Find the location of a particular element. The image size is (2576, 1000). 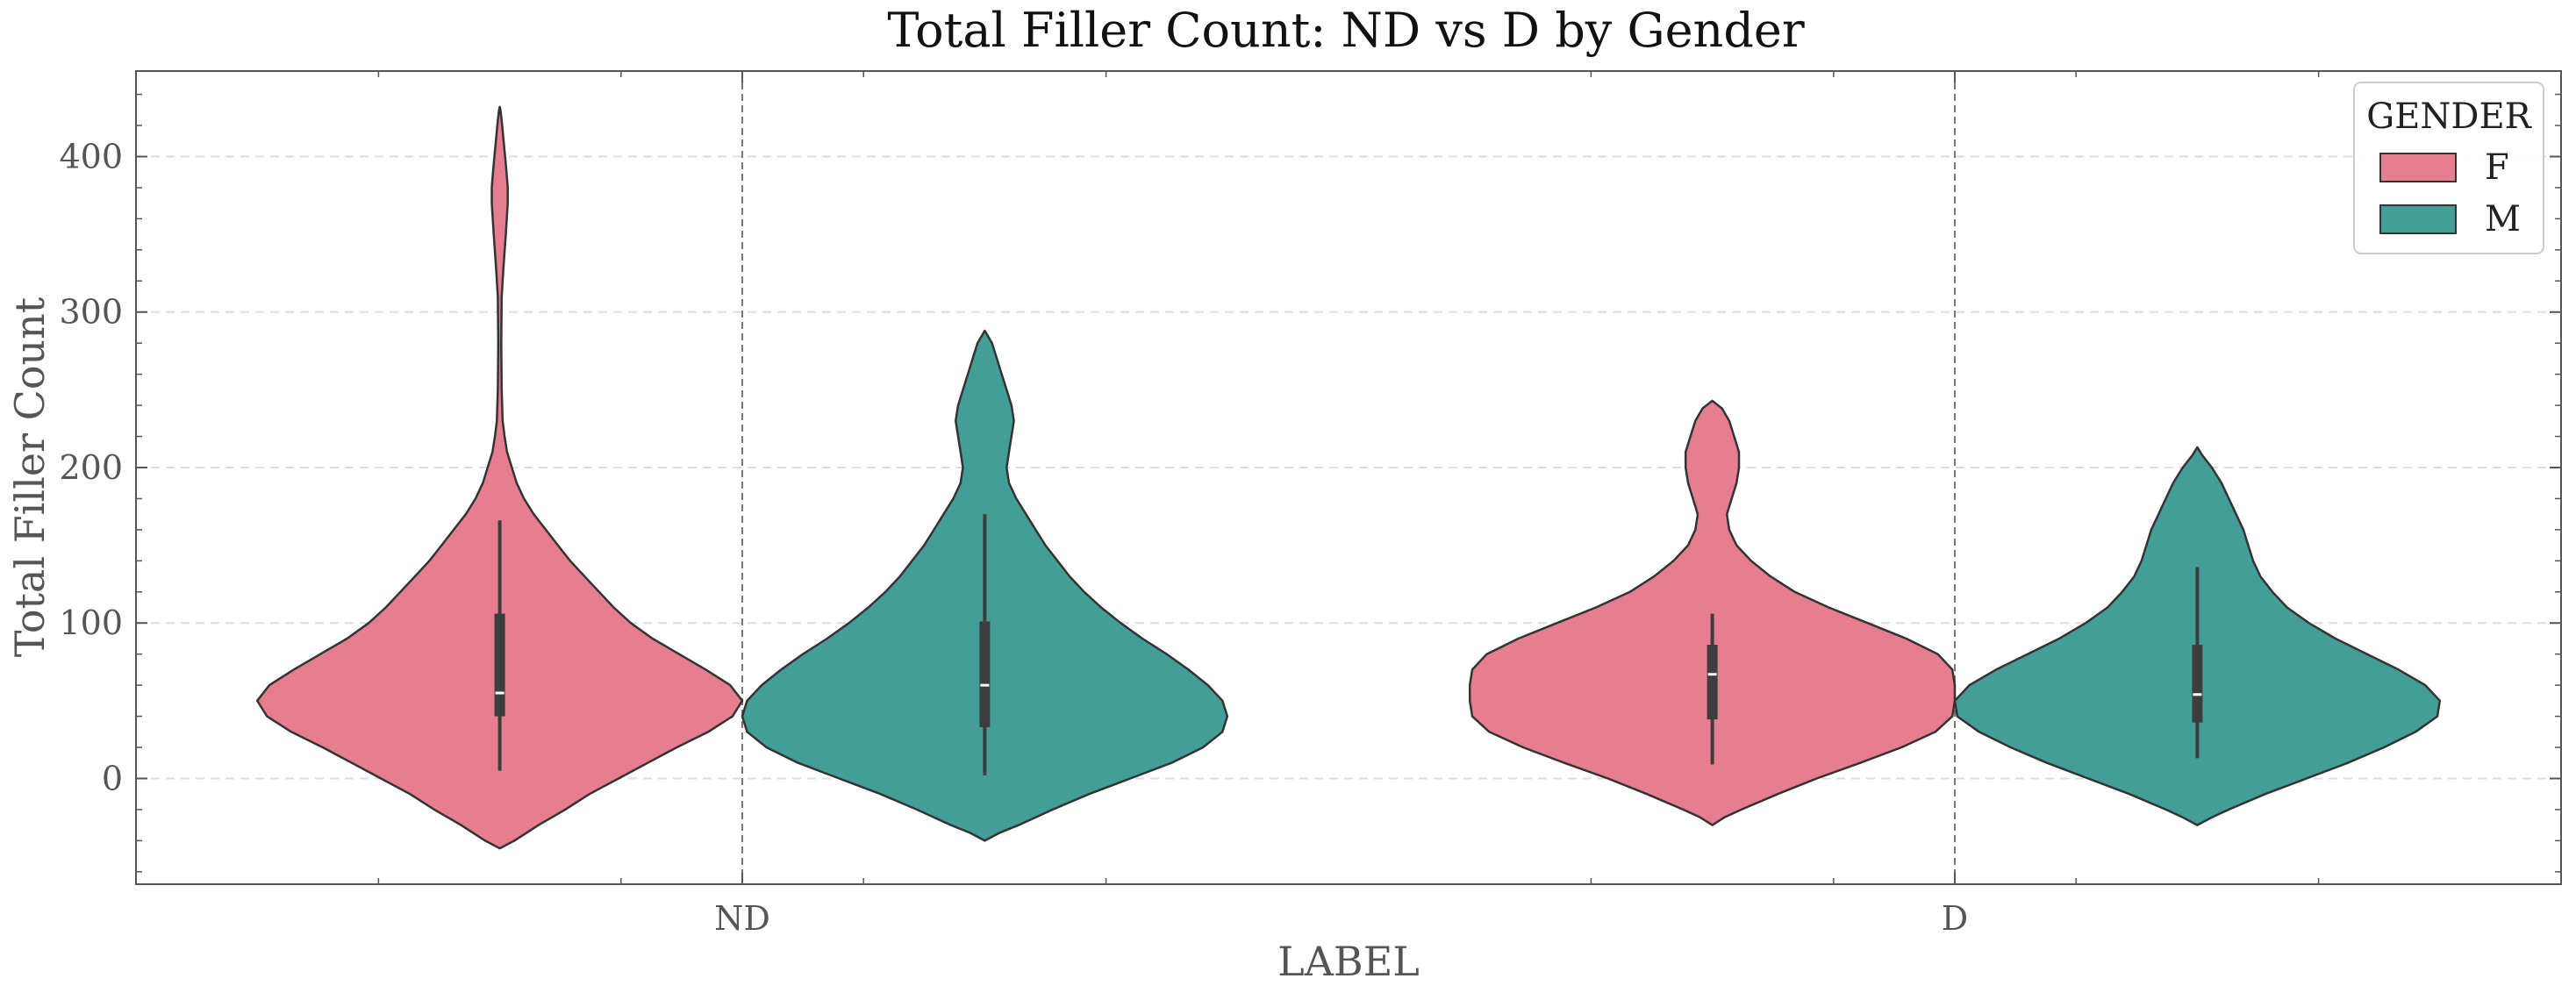

y-tick-label: 200 is located at coordinates (91, 467).